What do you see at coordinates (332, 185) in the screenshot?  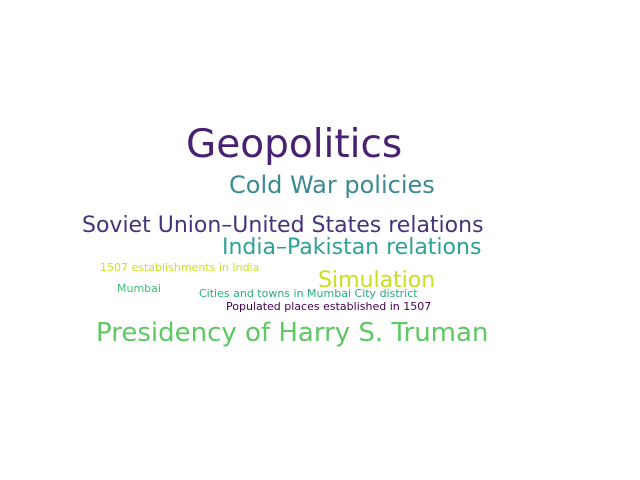 I see `word-cold-war-policies: Cold War policies` at bounding box center [332, 185].